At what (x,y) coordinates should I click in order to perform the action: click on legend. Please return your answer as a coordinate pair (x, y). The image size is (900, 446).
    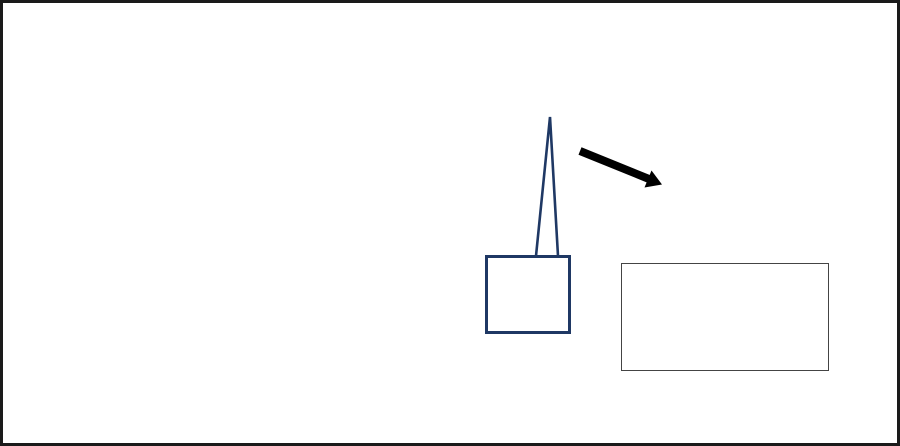
    Looking at the image, I should click on (725, 317).